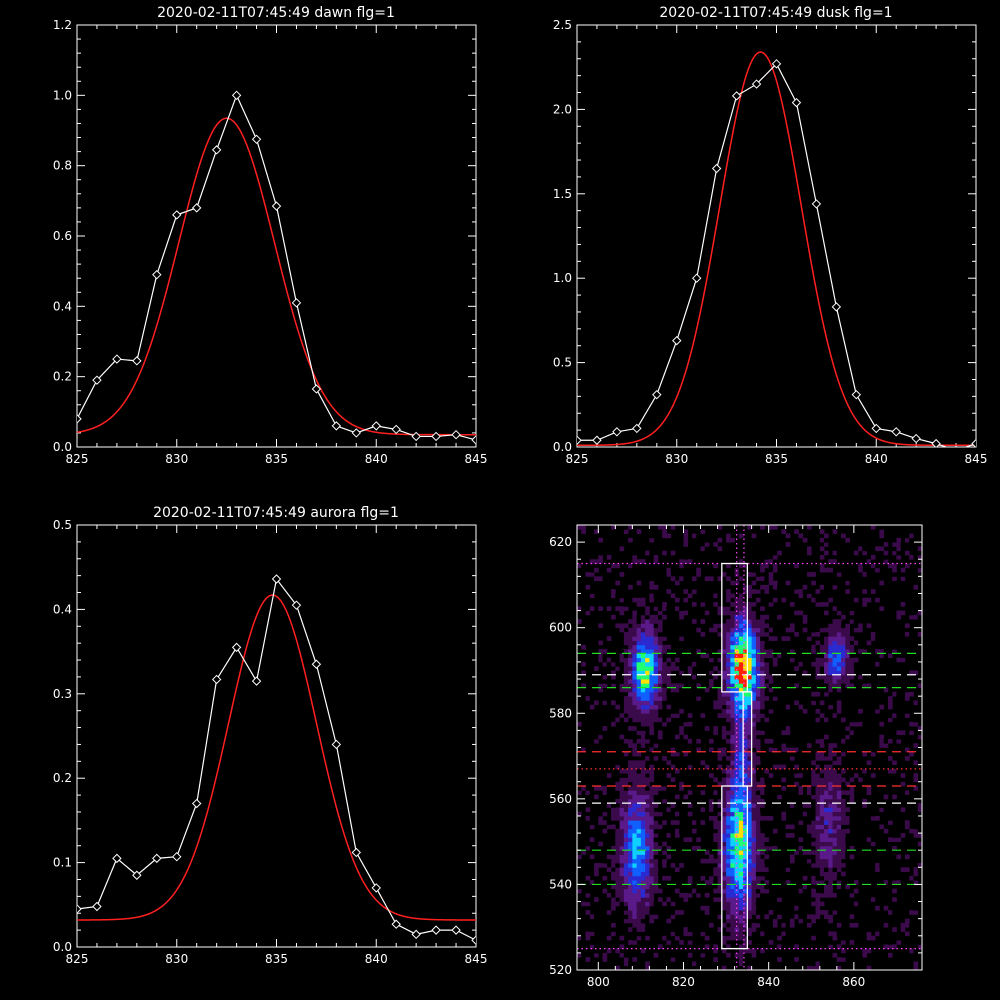 Image resolution: width=1000 pixels, height=1000 pixels. Describe the element at coordinates (976, 459) in the screenshot. I see `dusk-xtick-label: 845` at that location.